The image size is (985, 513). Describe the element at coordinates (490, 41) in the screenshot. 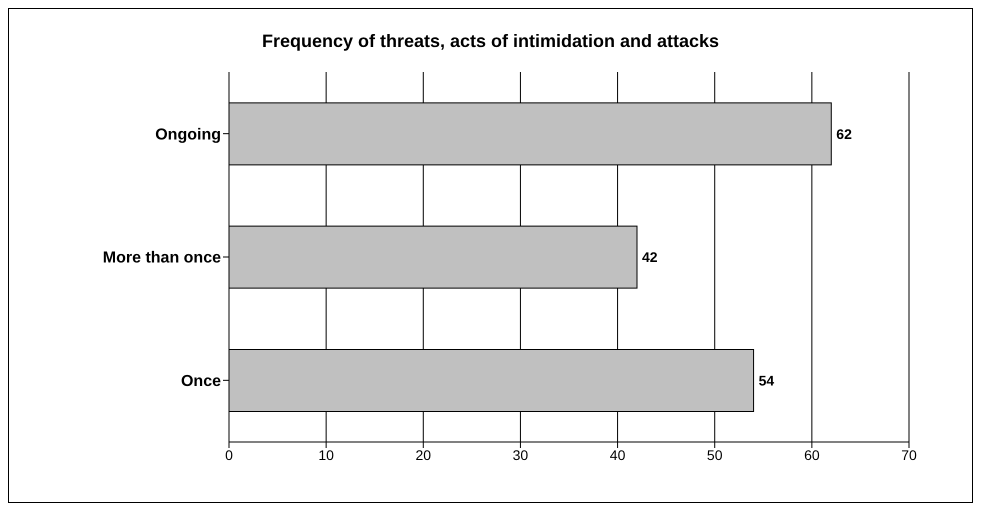

I see `chart-title: Frequency of threats, acts of intimidation and attacks` at that location.